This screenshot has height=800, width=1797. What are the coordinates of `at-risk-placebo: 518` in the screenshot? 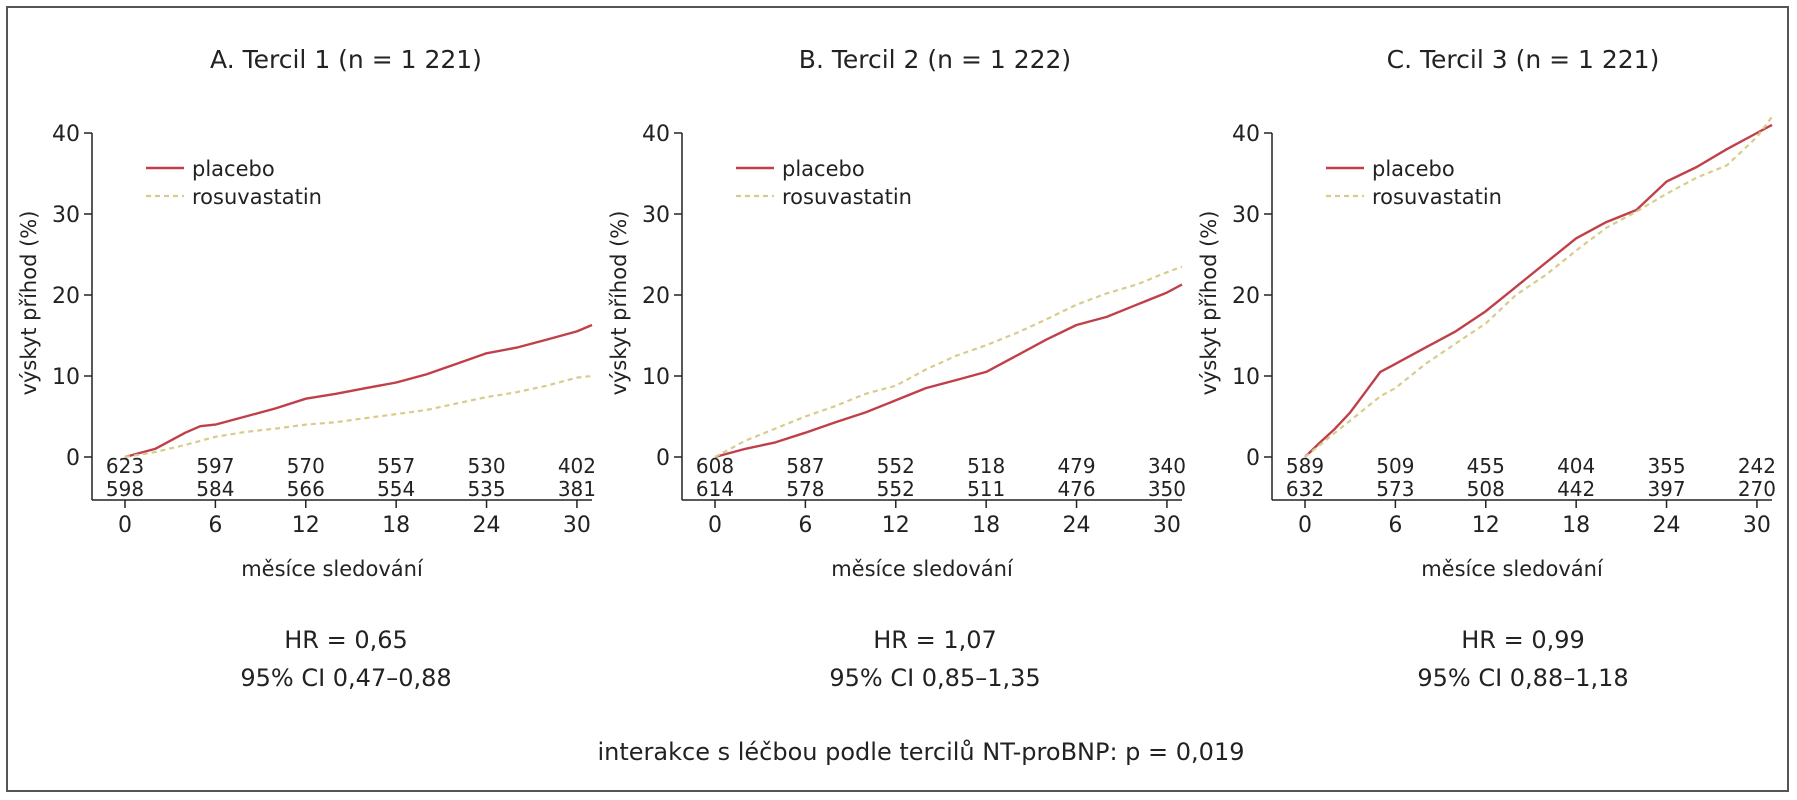 It's located at (986, 466).